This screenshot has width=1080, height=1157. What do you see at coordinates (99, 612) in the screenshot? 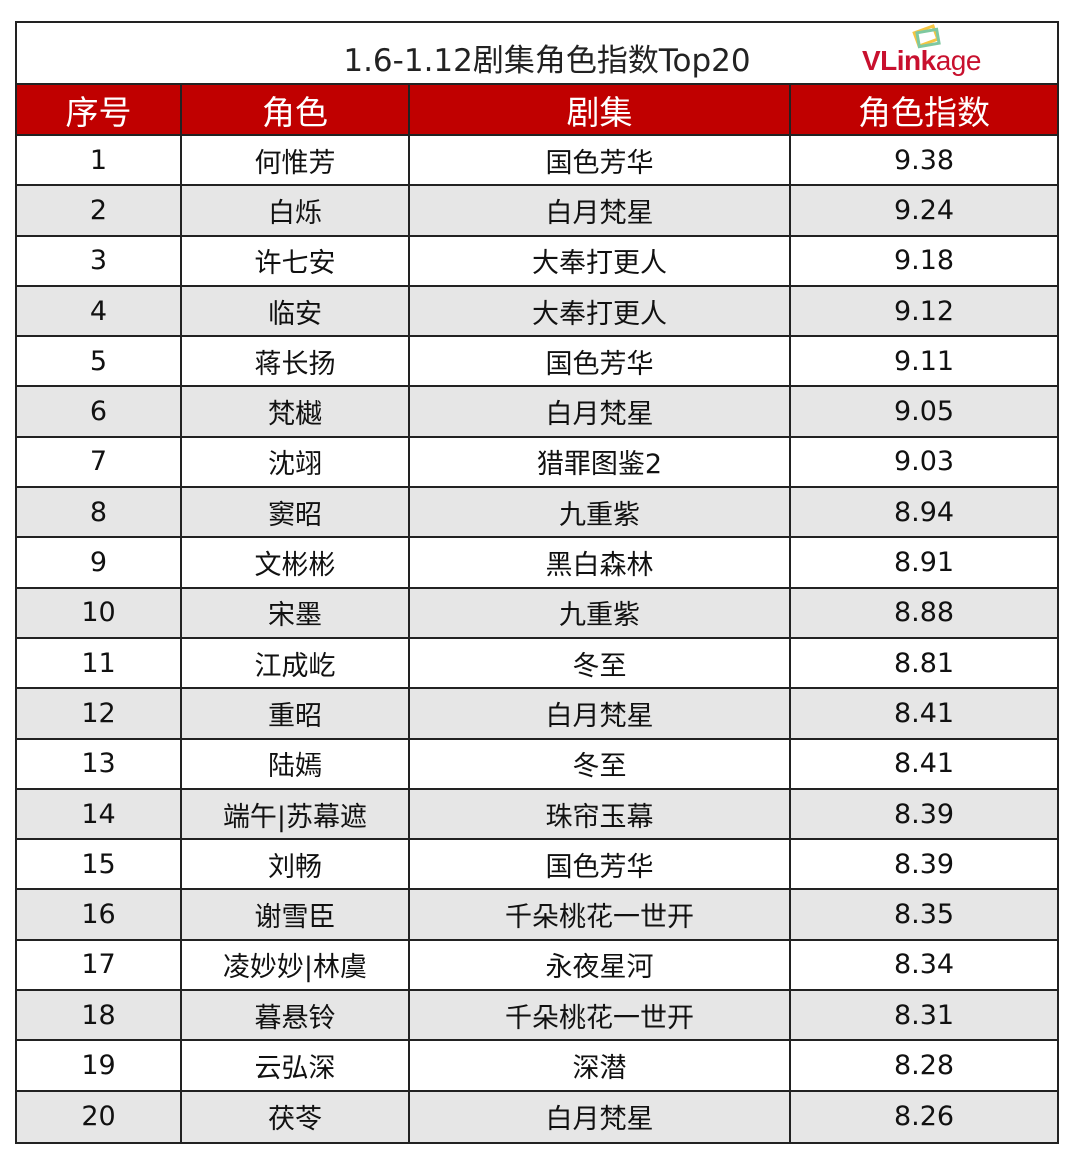
I see `rank-cell: 10` at bounding box center [99, 612].